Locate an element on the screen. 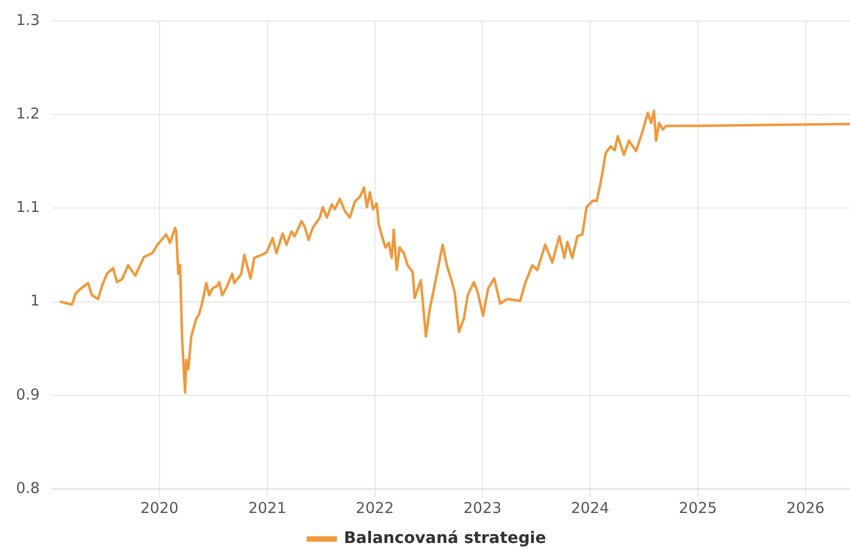 This screenshot has height=557, width=850. x-tick-label: 2023 is located at coordinates (482, 507).